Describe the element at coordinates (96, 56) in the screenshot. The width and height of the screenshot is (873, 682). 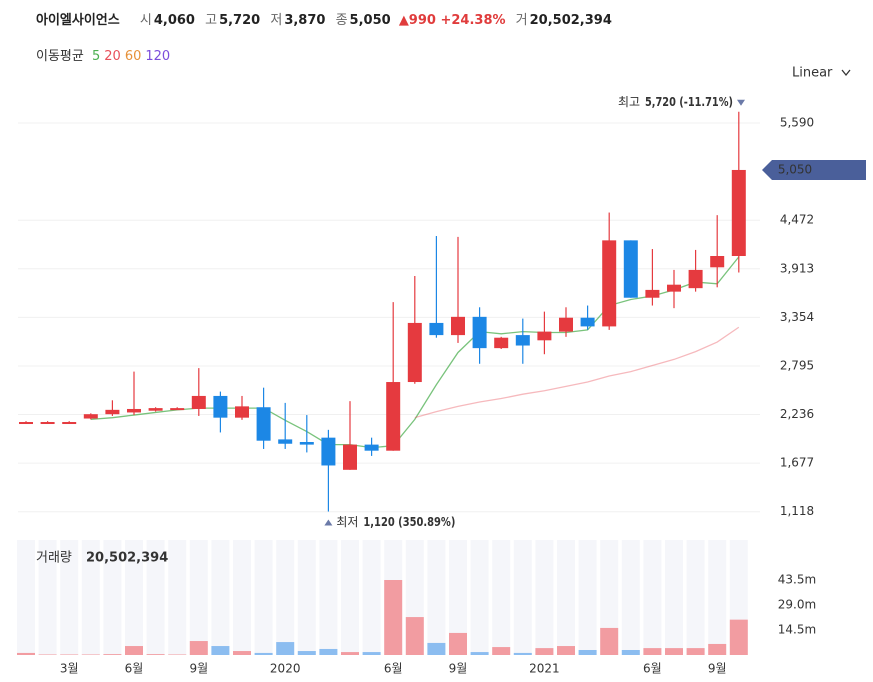
I see `moving-average-entry: 5` at that location.